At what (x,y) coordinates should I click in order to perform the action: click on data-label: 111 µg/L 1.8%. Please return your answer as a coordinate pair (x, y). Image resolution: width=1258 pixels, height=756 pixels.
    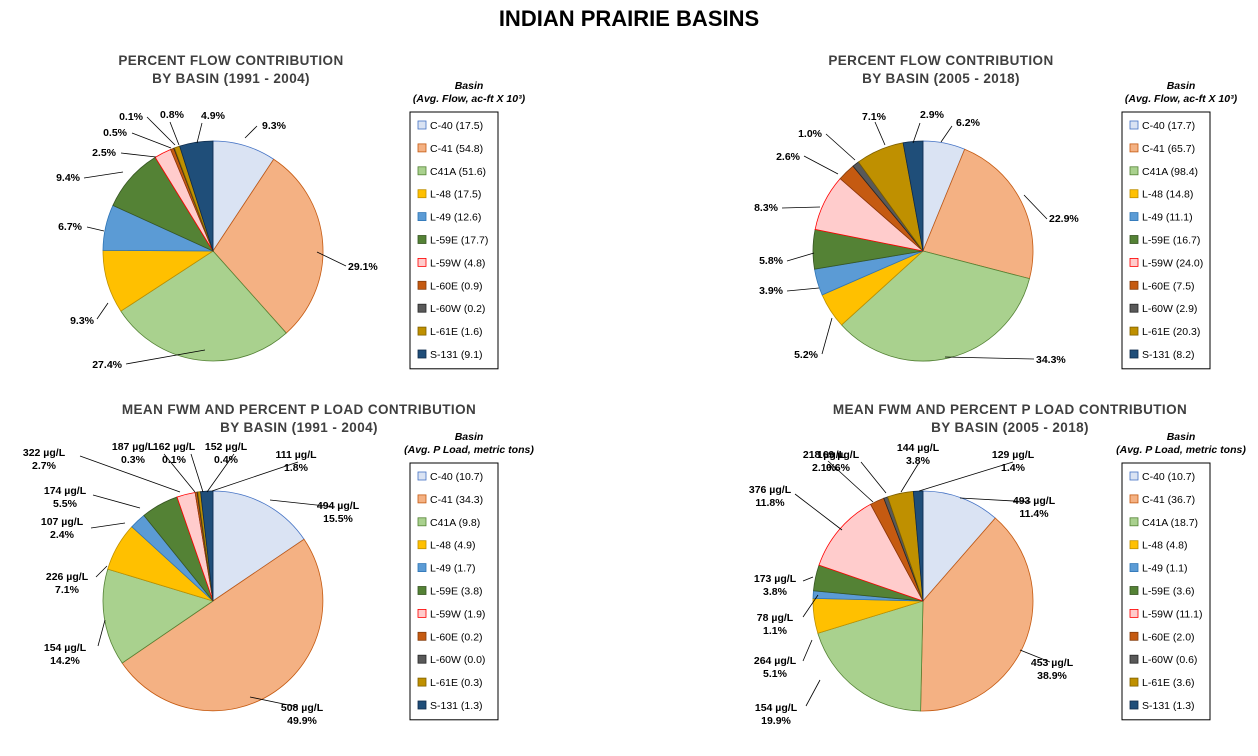
    Looking at the image, I should click on (296, 461).